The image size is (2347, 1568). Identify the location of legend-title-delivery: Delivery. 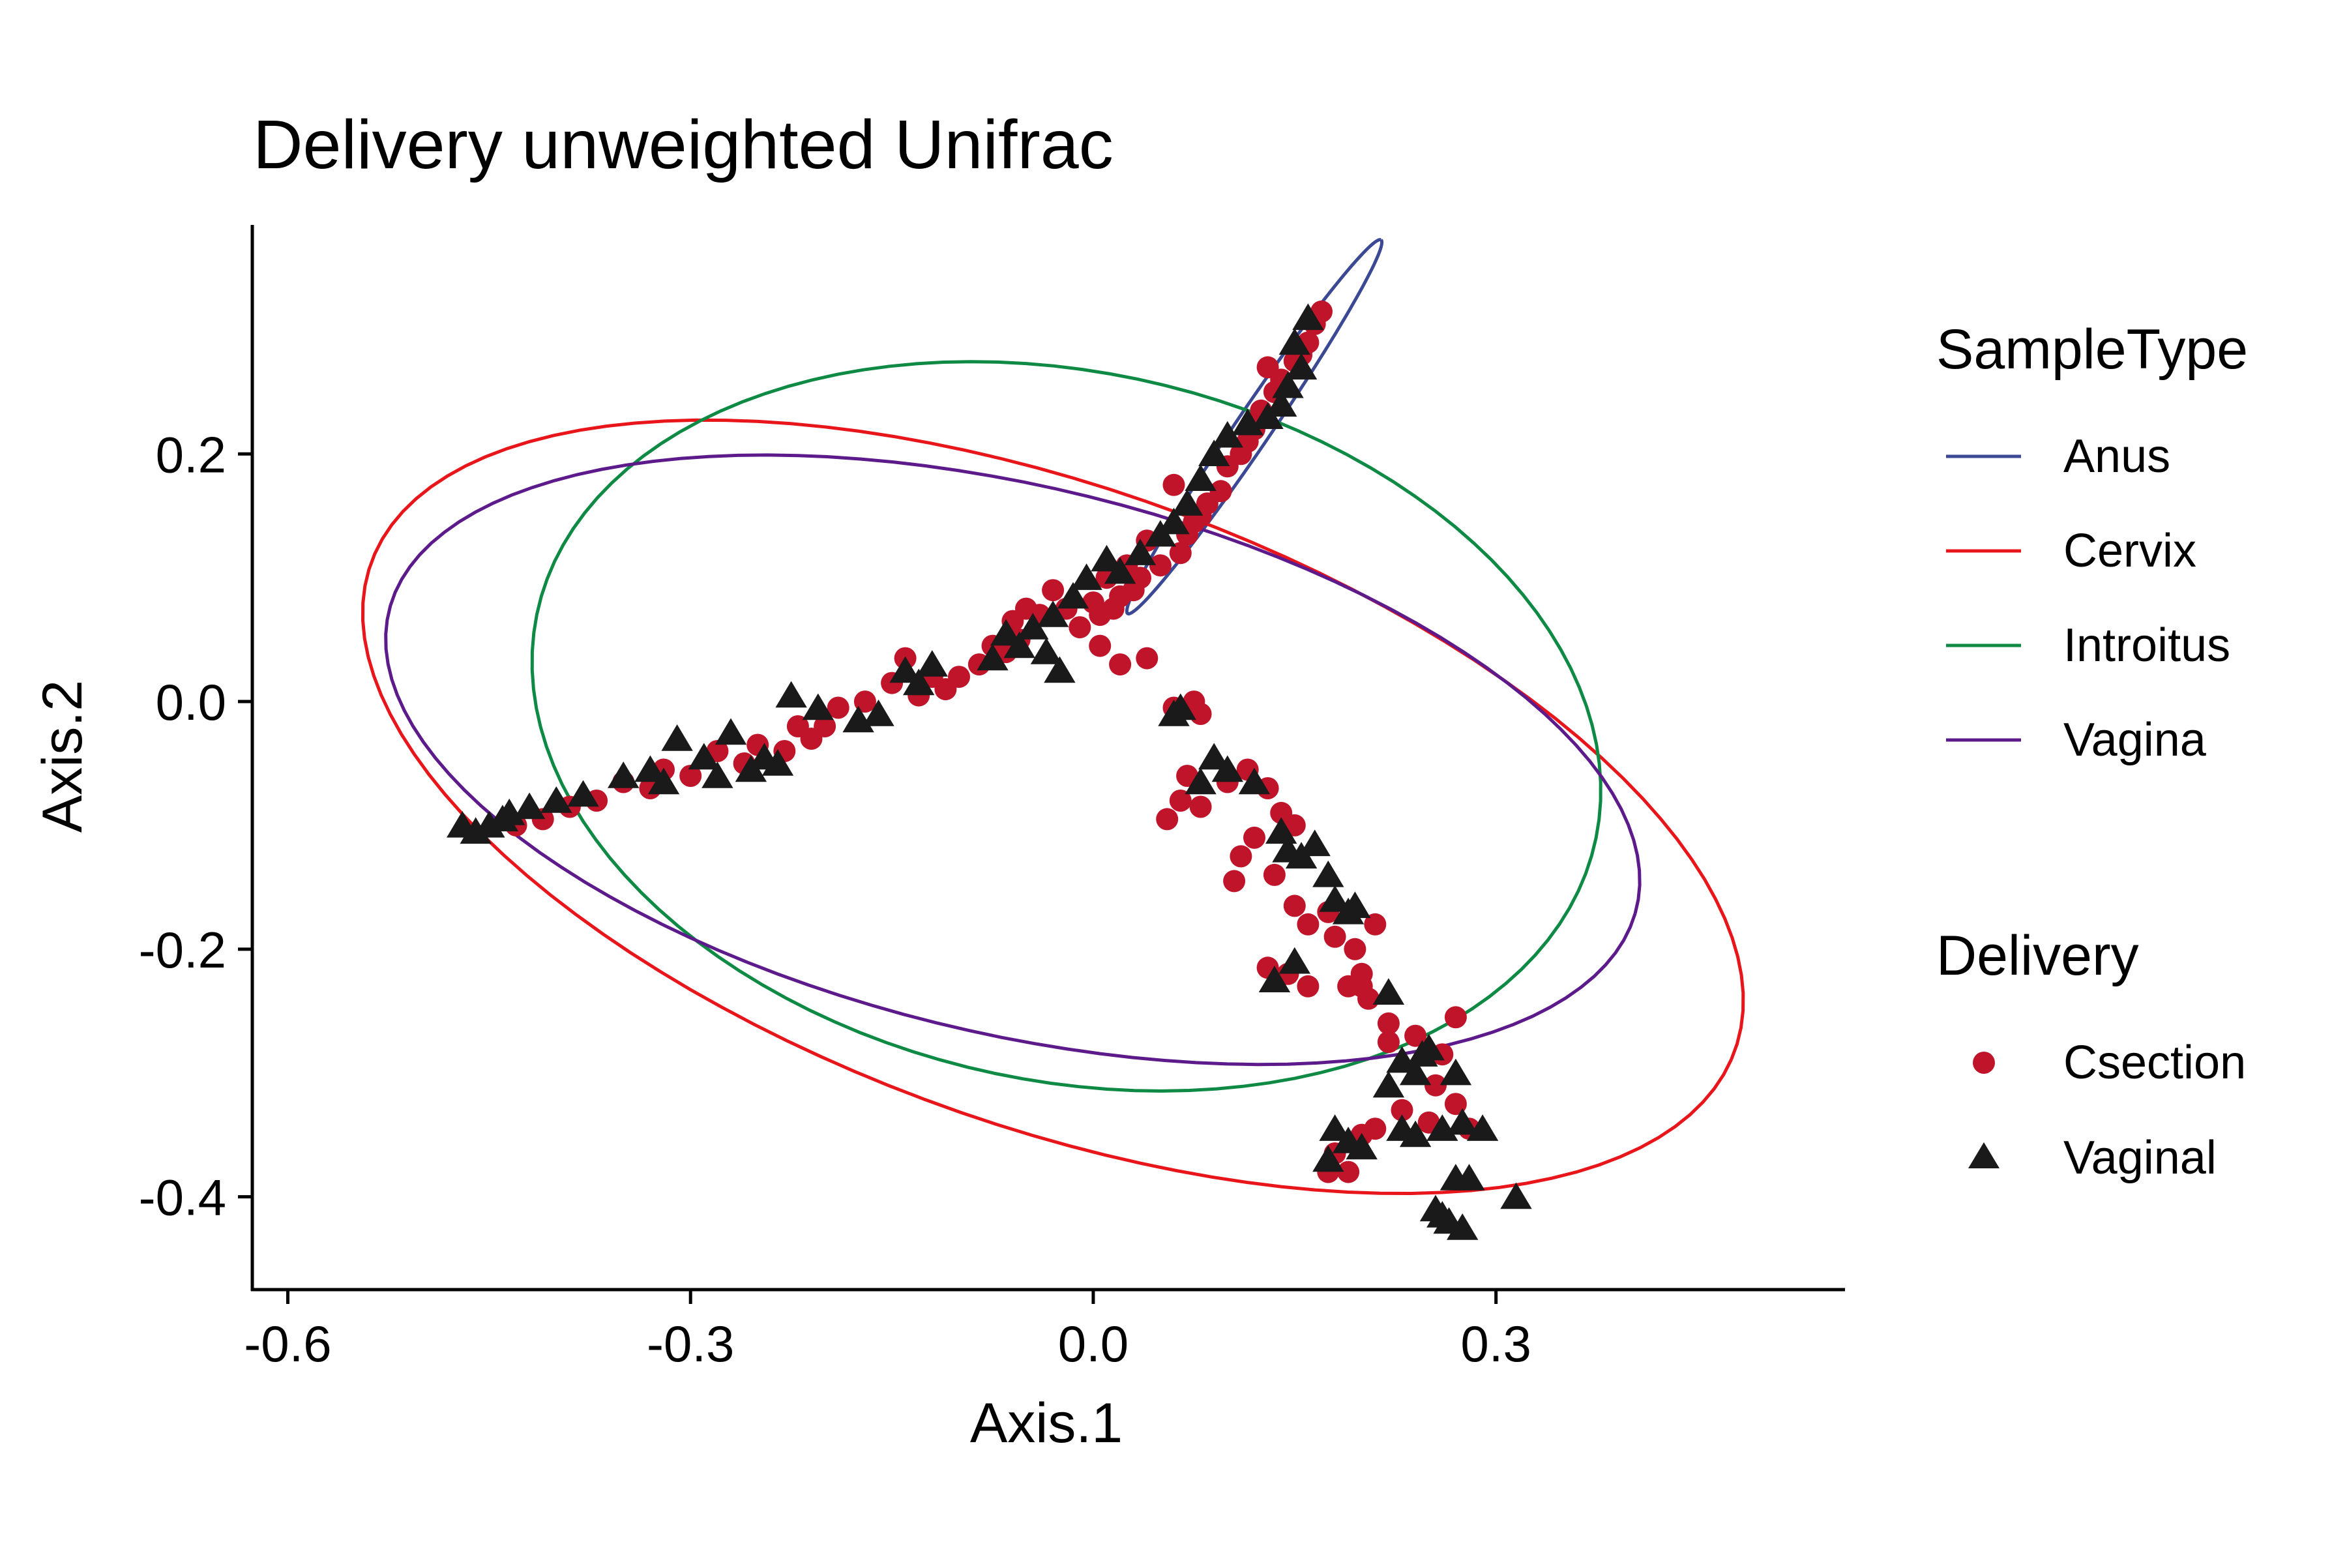
(2037, 956).